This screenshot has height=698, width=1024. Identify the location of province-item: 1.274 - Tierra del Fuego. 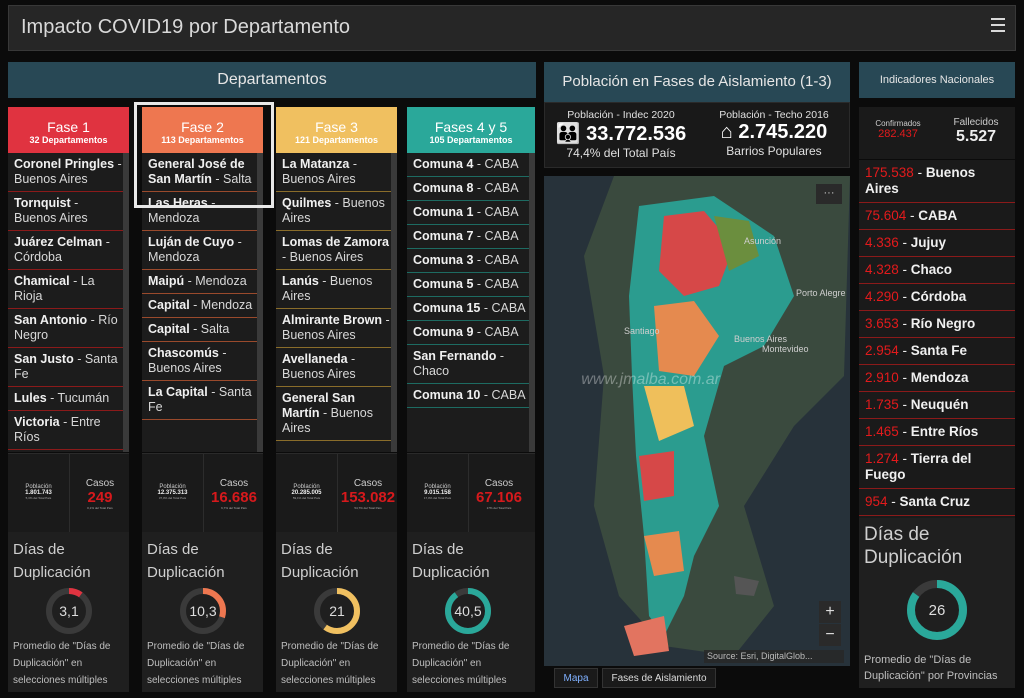
(937, 467).